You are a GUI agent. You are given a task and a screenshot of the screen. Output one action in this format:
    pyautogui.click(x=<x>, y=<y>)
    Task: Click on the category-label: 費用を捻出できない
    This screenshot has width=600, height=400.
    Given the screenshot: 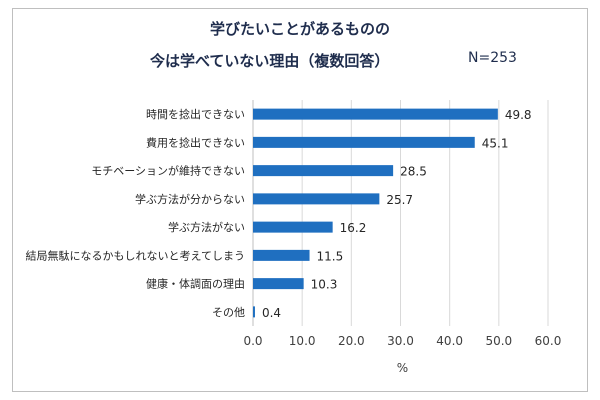 What is the action you would take?
    pyautogui.click(x=195, y=142)
    